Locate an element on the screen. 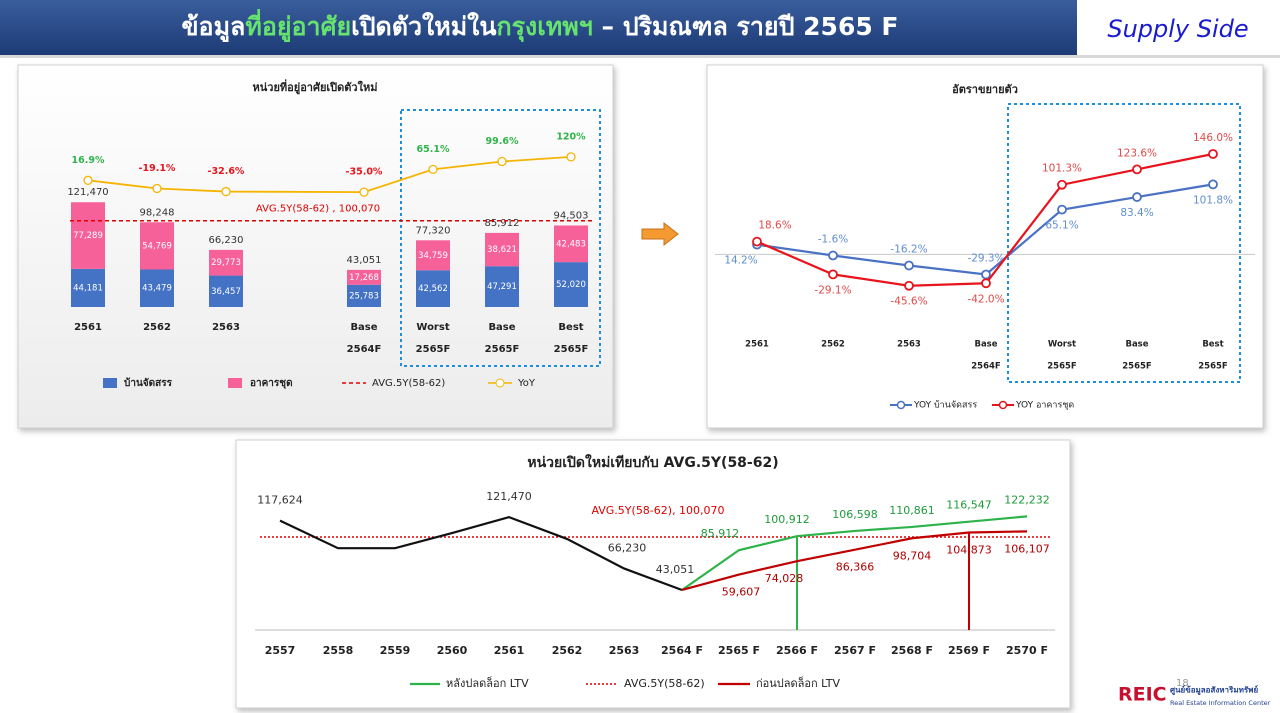 Image resolution: width=1280 pixels, height=713 pixels. logo-th: ศูนย์ข้อมูลอสังหาริมทรัพย์ is located at coordinates (1214, 690).